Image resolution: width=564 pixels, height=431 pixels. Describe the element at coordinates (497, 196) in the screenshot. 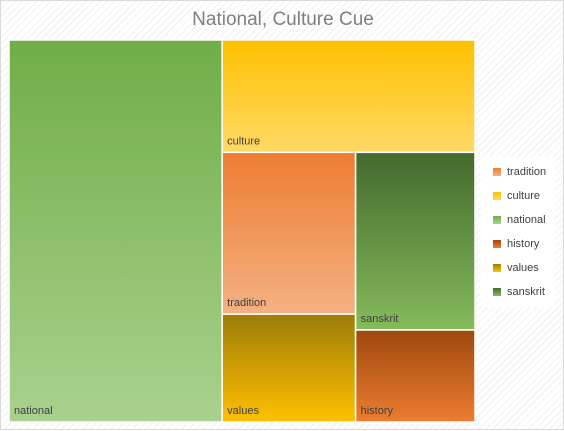

I see `legend-swatch-culture` at that location.